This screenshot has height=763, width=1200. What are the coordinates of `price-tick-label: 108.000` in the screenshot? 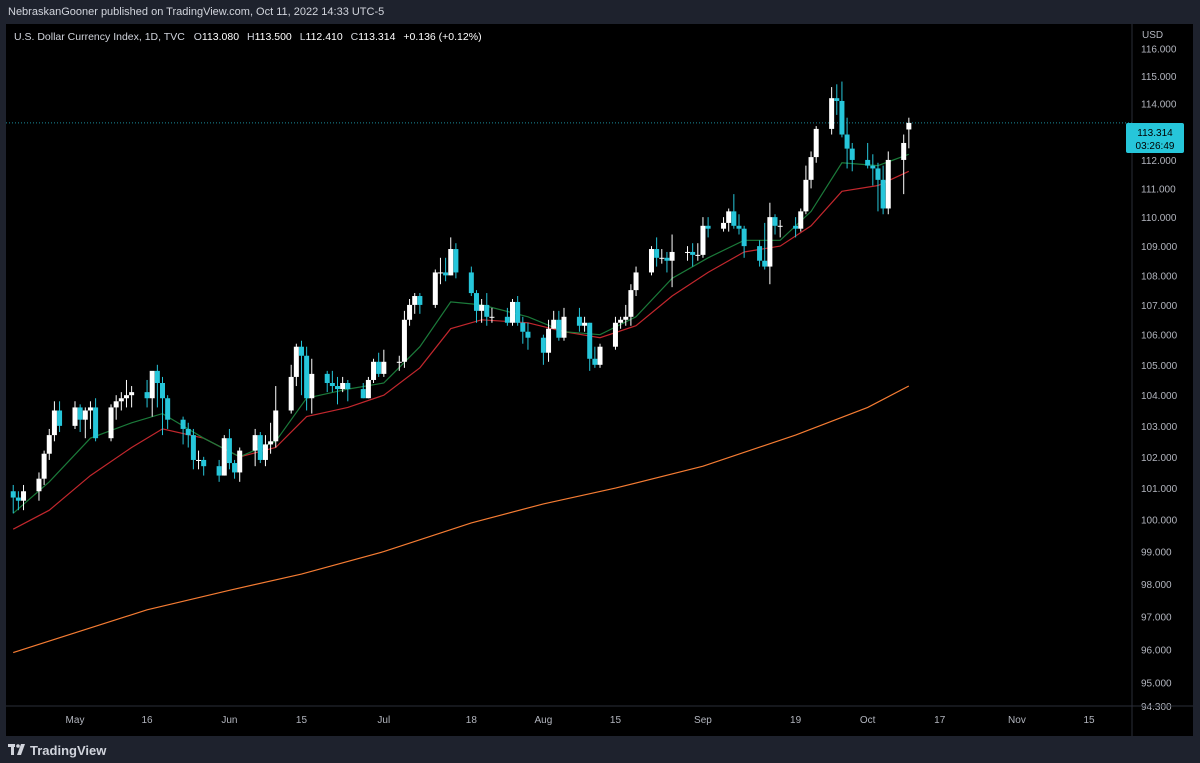 It's located at (1159, 276).